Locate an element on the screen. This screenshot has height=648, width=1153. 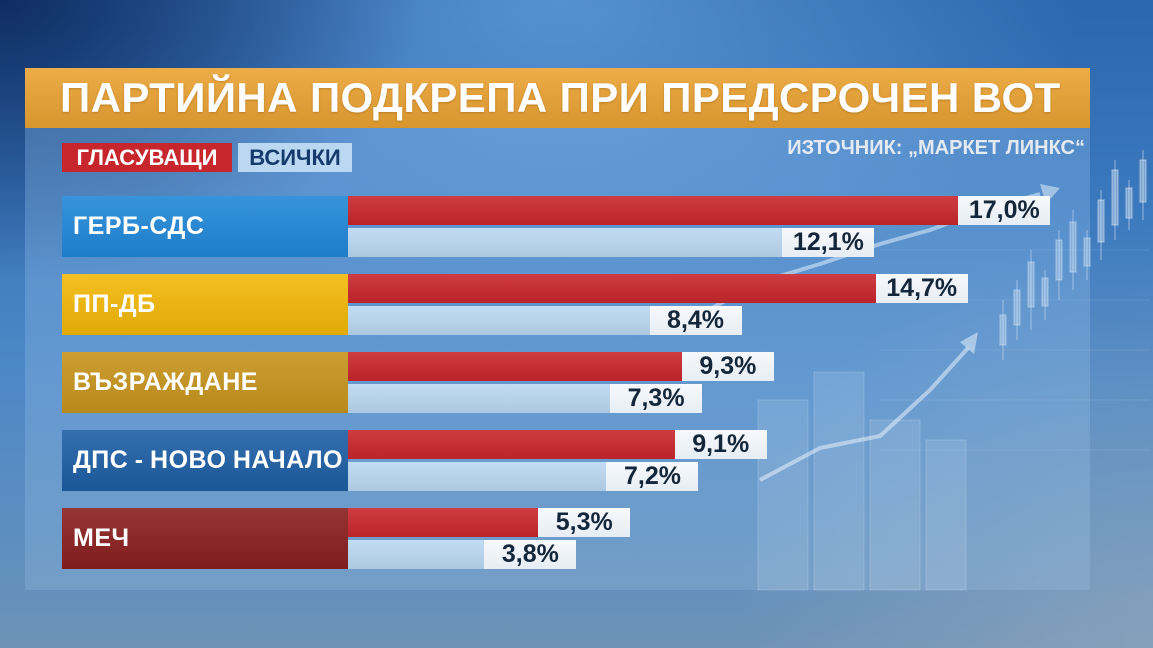
chart-row-vazrazhdane: ВЪЗРАЖДАНЕ 9,3% 7,3% is located at coordinates (562, 382).